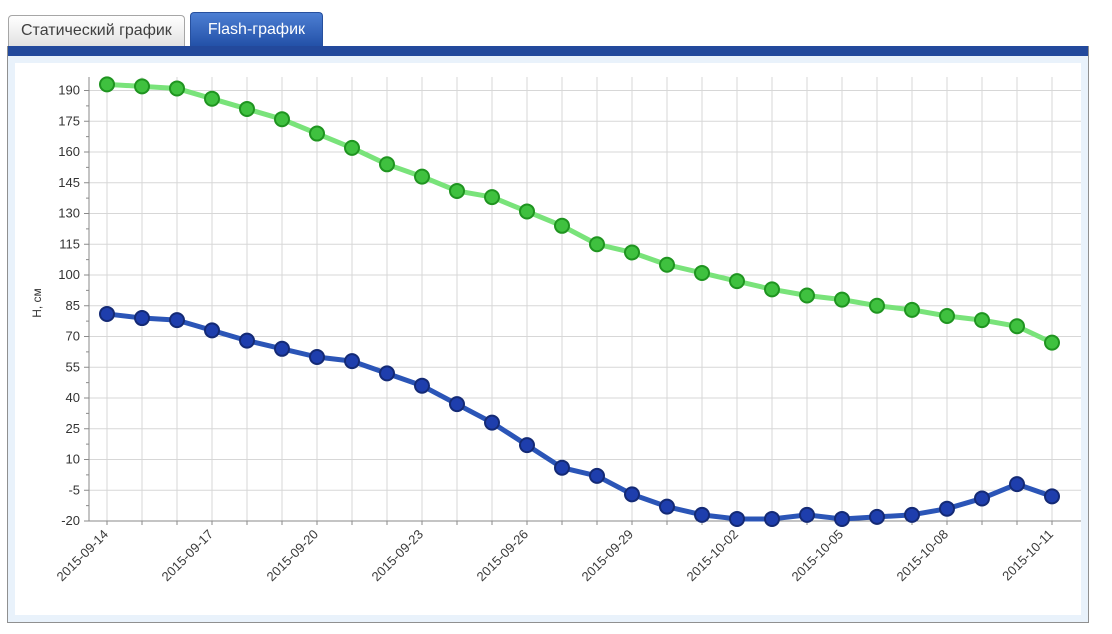 The width and height of the screenshot is (1112, 634). Describe the element at coordinates (73, 305) in the screenshot. I see `y-tick-label: 85` at that location.